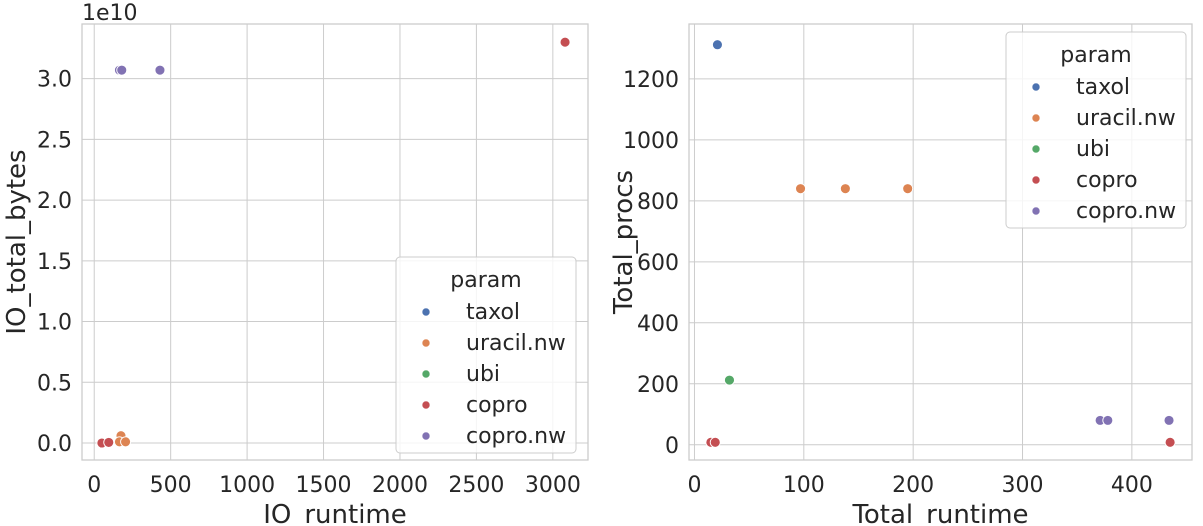 The width and height of the screenshot is (1203, 526). What do you see at coordinates (658, 385) in the screenshot?
I see `y-tick-label: 200` at bounding box center [658, 385].